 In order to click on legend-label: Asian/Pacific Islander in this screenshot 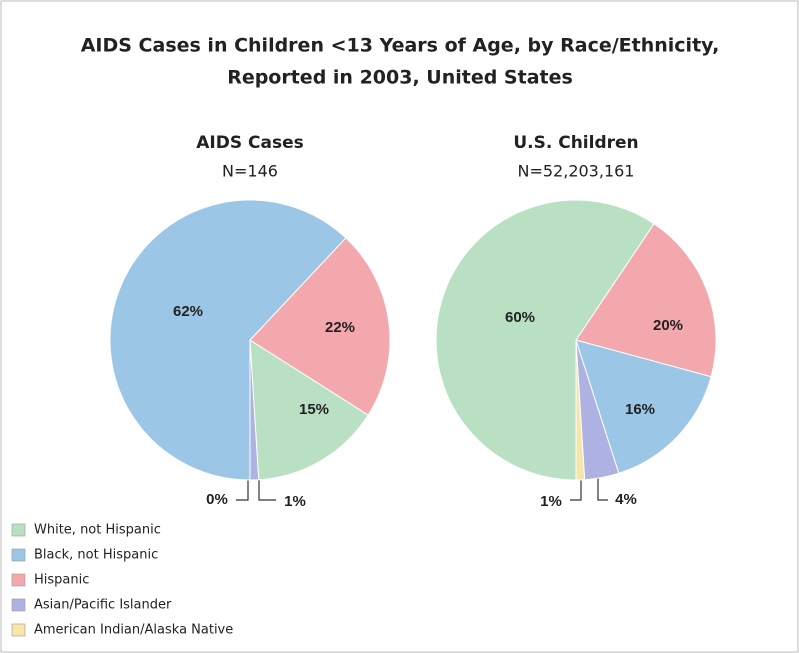, I will do `click(103, 605)`.